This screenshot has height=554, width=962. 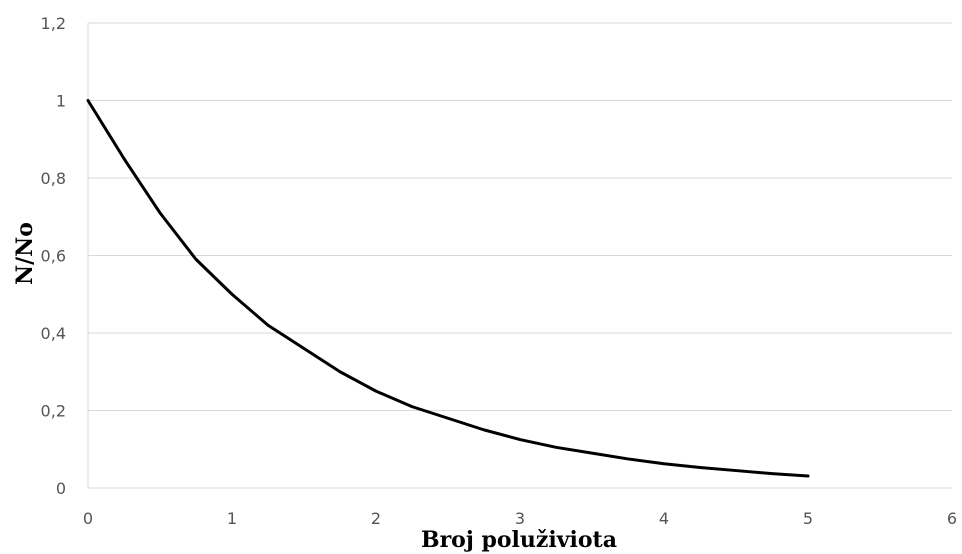 I want to click on x-axis-tick-labels: 0 1 2 3 4 5 6, so click(x=520, y=518).